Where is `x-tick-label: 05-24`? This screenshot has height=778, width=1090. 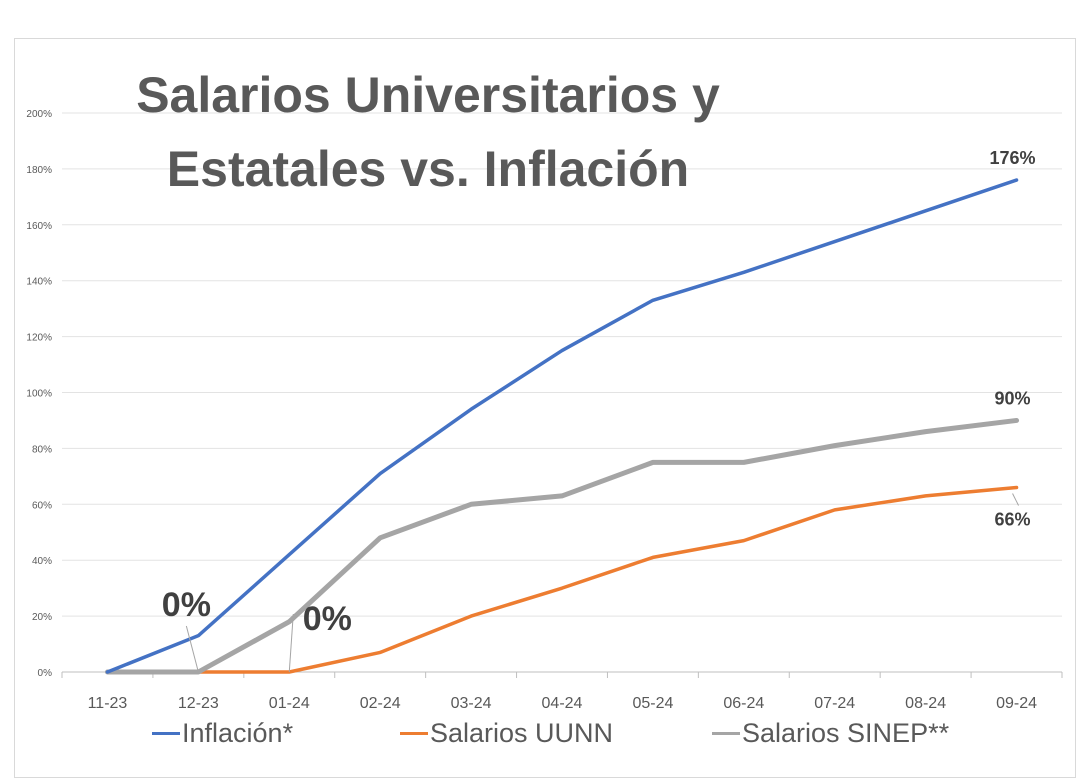 x-tick-label: 05-24 is located at coordinates (652, 703).